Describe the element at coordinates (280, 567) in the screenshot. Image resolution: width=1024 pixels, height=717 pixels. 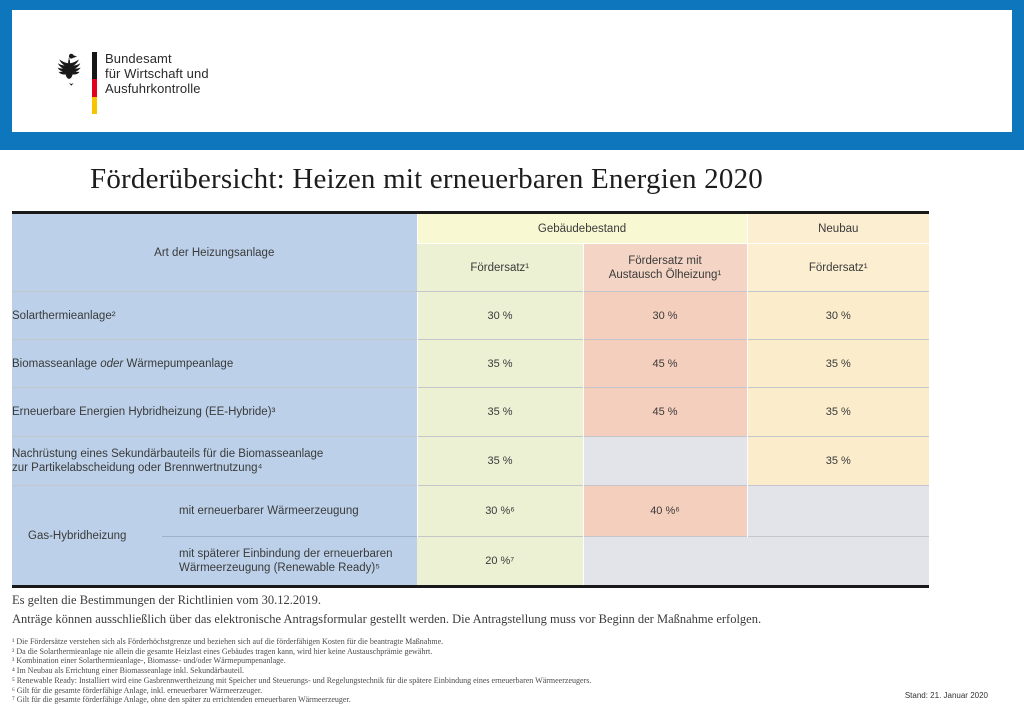
I see `sub-row-label-line2: Wärmeerzeugung (Renewable Ready)⁵` at that location.